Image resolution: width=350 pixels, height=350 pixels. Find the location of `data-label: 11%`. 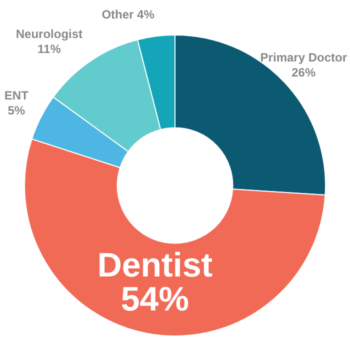

data-label: 11% is located at coordinates (50, 49).